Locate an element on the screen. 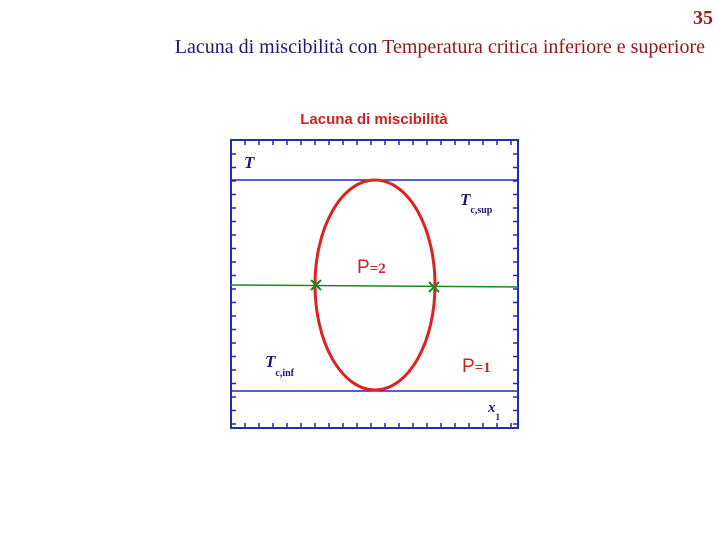 This screenshot has height=540, width=720. p2-label: P=2 is located at coordinates (371, 267).